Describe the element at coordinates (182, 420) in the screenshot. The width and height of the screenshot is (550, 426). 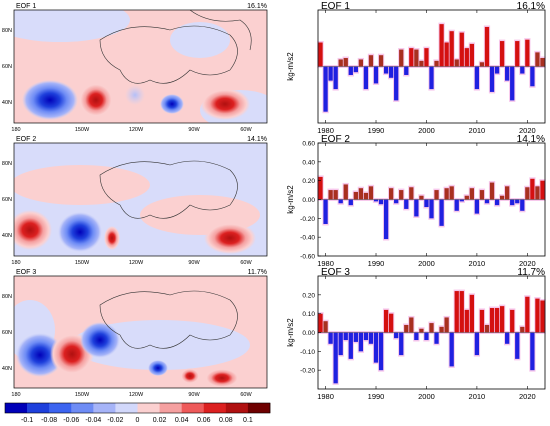
I see `colorbar-tick: 0.04` at that location.